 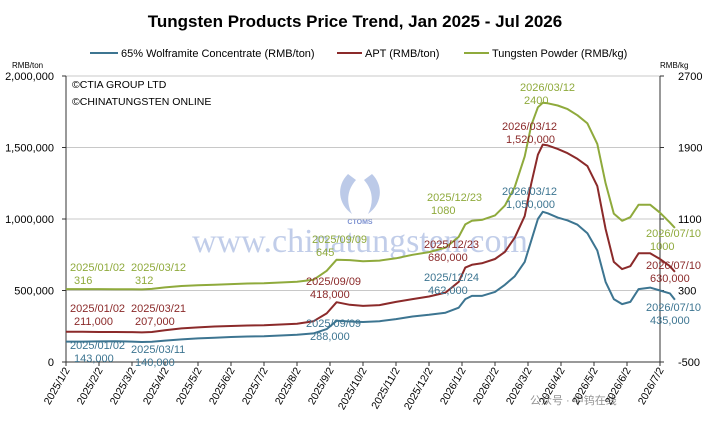 I want to click on annotation-value: 462,000, so click(x=448, y=291).